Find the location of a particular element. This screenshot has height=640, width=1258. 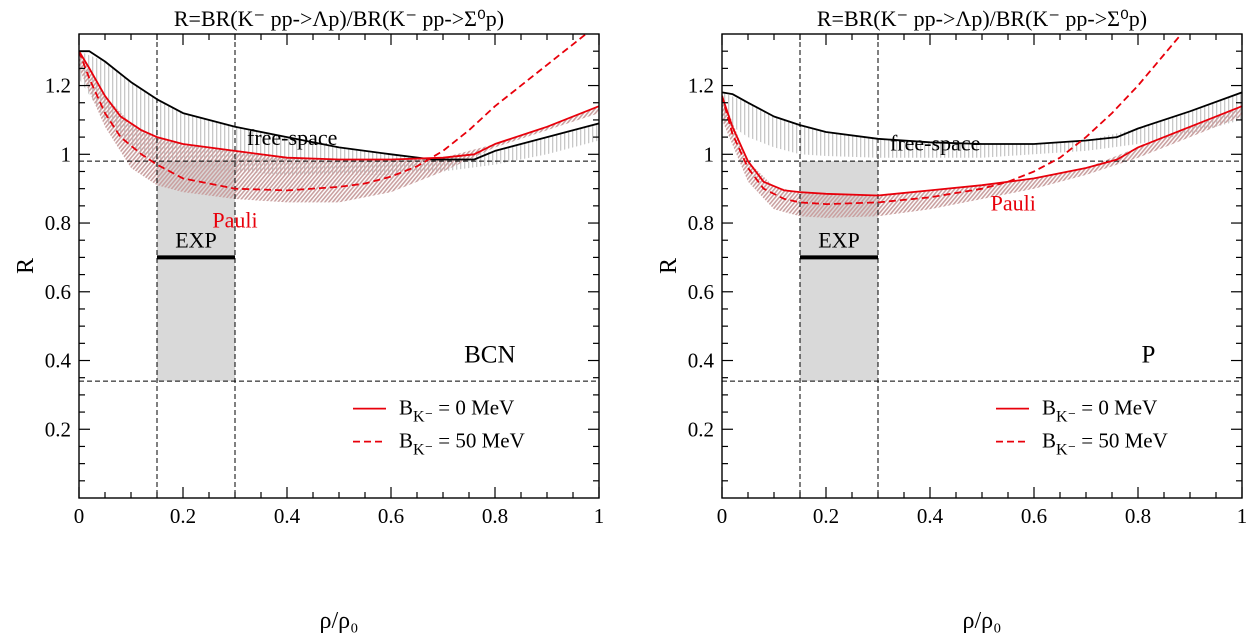

model-label: P is located at coordinates (1148, 355).